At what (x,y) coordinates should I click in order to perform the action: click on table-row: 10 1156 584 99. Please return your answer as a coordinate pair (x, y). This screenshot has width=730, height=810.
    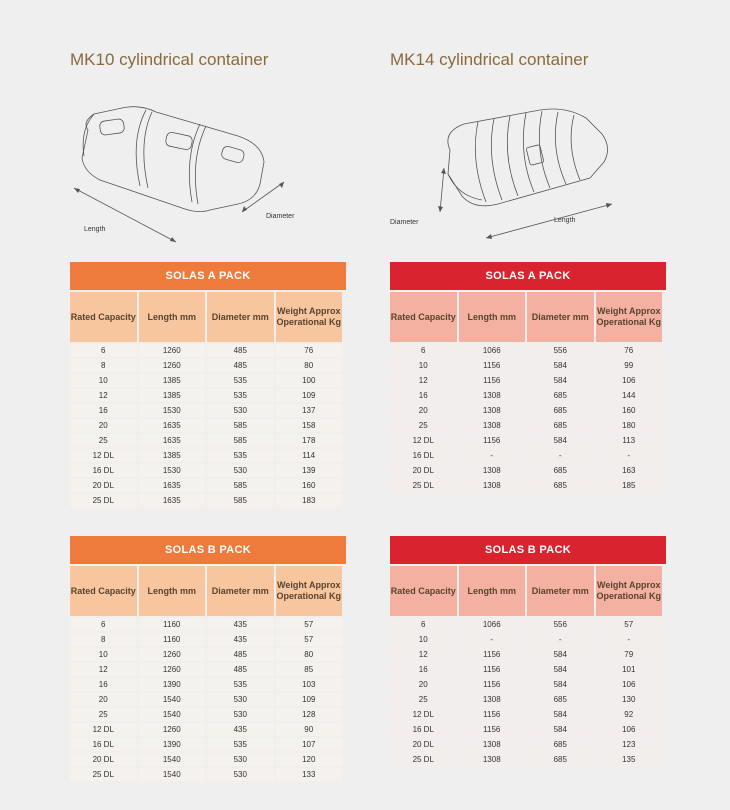
    Looking at the image, I should click on (526, 365).